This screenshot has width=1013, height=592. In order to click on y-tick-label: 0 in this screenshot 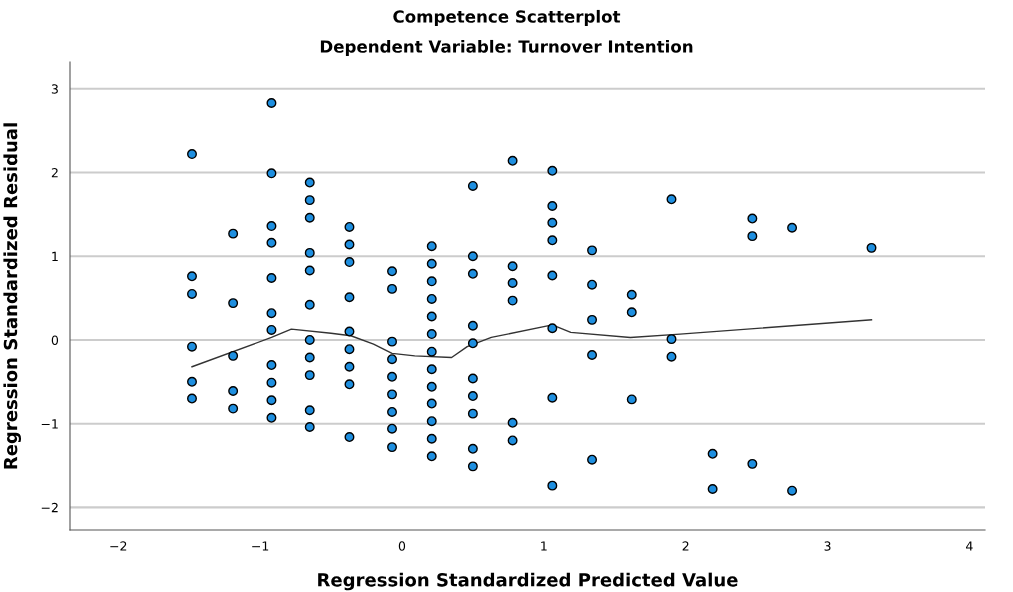, I will do `click(55, 340)`.